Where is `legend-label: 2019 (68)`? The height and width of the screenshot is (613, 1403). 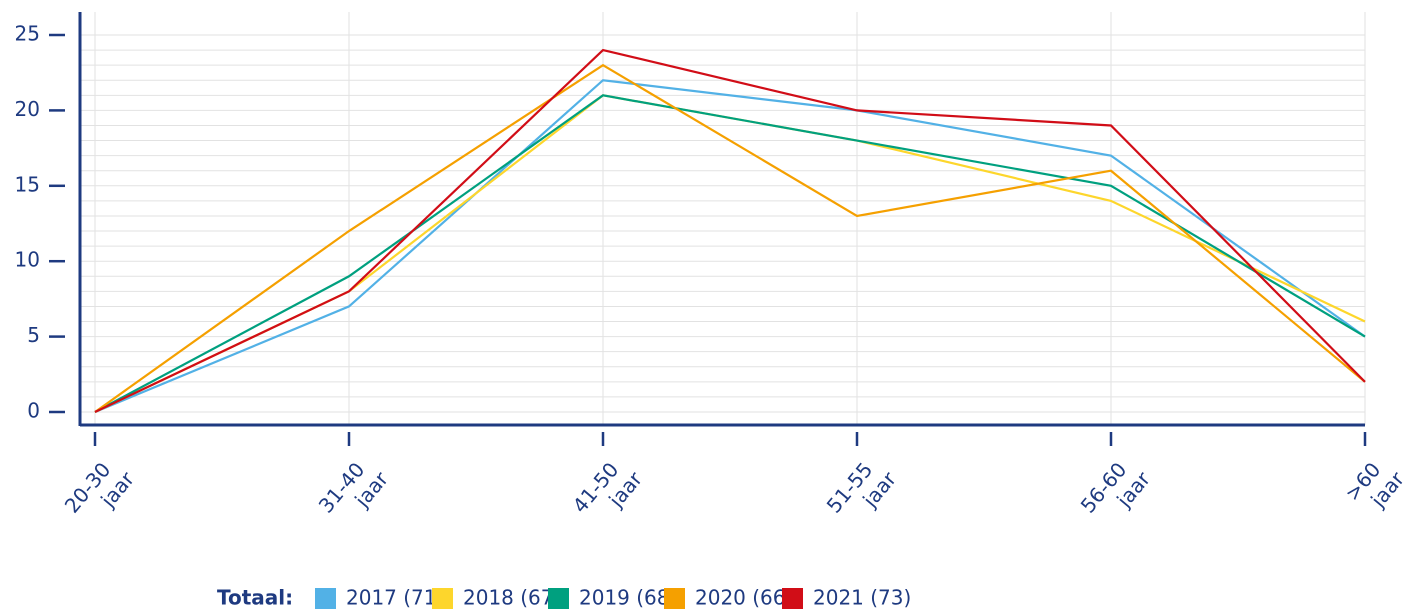 legend-label: 2019 (68) is located at coordinates (628, 598).